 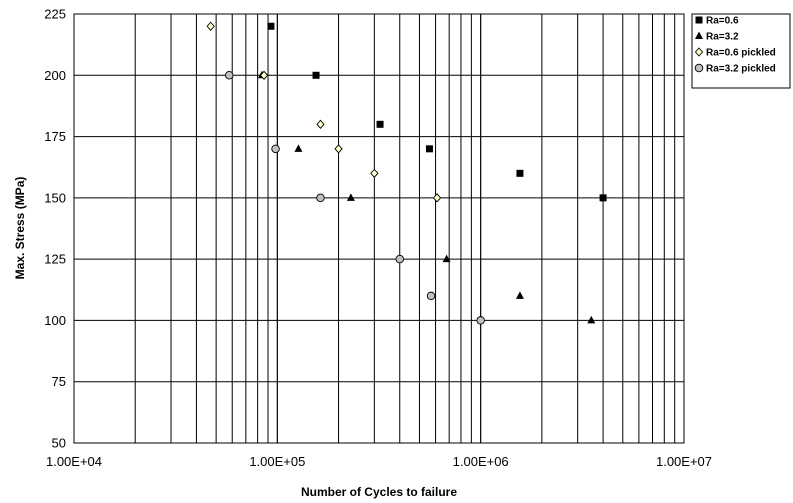 I want to click on legend: Ra=0.6 Ra=3.2 Ra=0.6 pickled Ra=3.2 pickled, so click(x=741, y=51).